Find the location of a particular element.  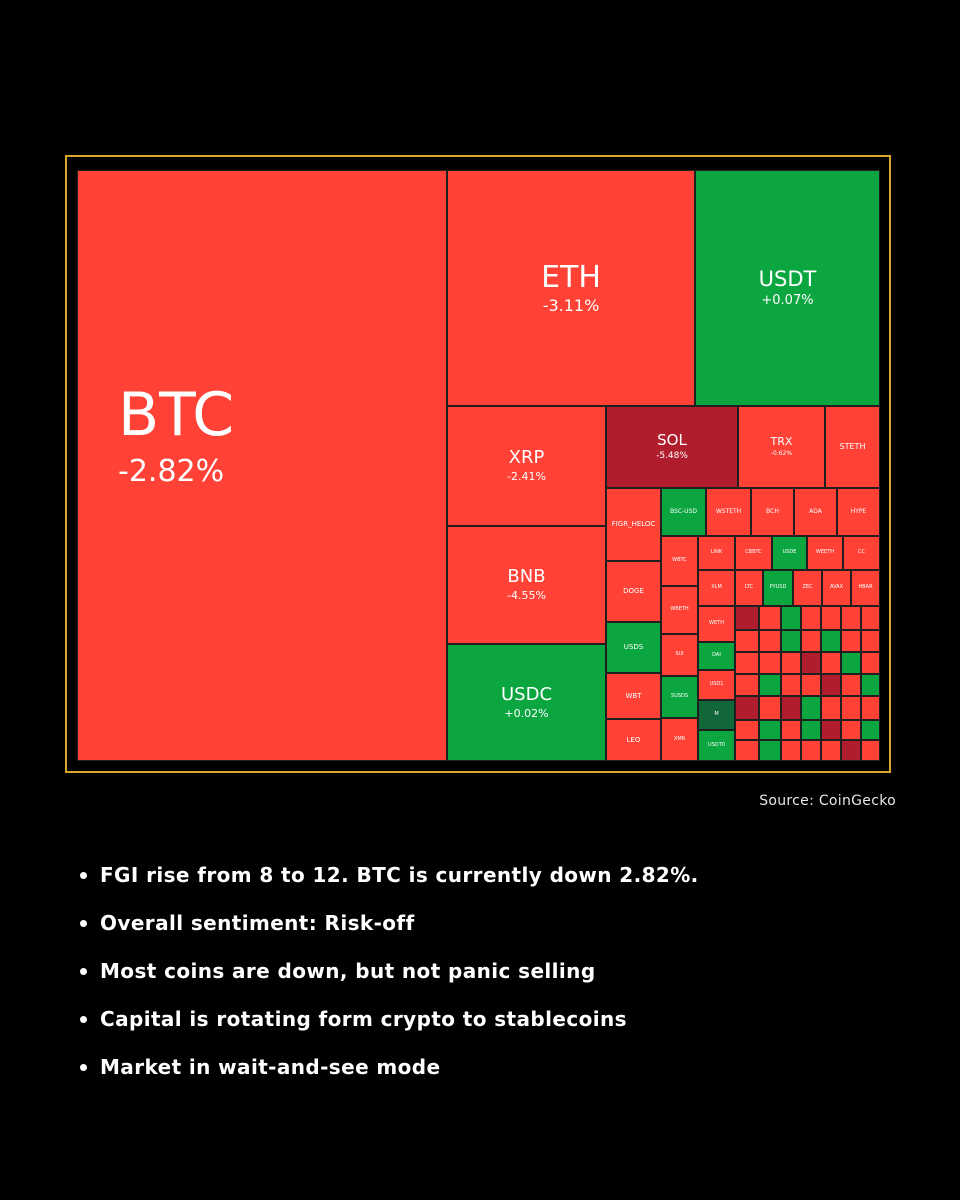

tile-pyusd: PYUSD is located at coordinates (778, 588).